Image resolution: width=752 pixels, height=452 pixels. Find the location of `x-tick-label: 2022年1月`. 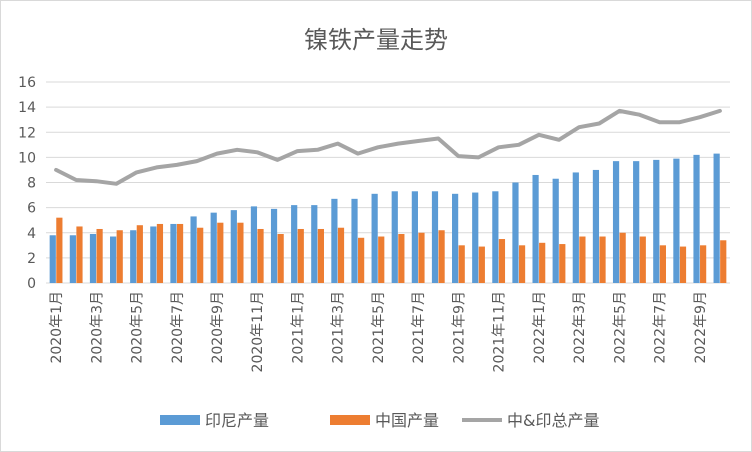

x-tick-label: 2022年1月 is located at coordinates (540, 327).